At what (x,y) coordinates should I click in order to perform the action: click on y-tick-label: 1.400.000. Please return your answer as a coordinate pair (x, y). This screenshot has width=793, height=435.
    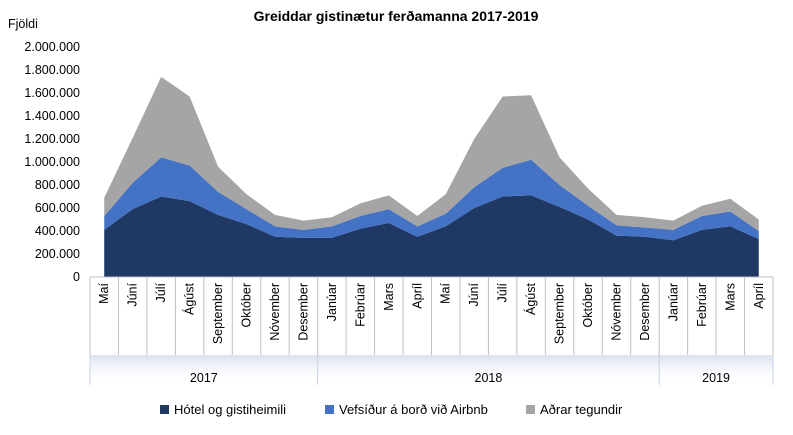
    Looking at the image, I should click on (52, 116).